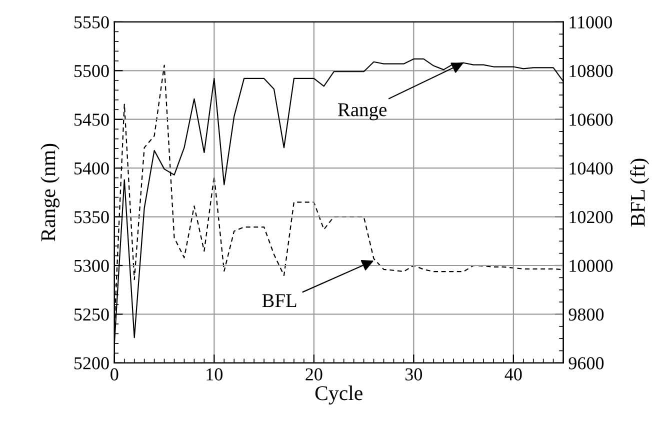 The width and height of the screenshot is (669, 422). I want to click on y2-tick-label: 9800, so click(586, 314).